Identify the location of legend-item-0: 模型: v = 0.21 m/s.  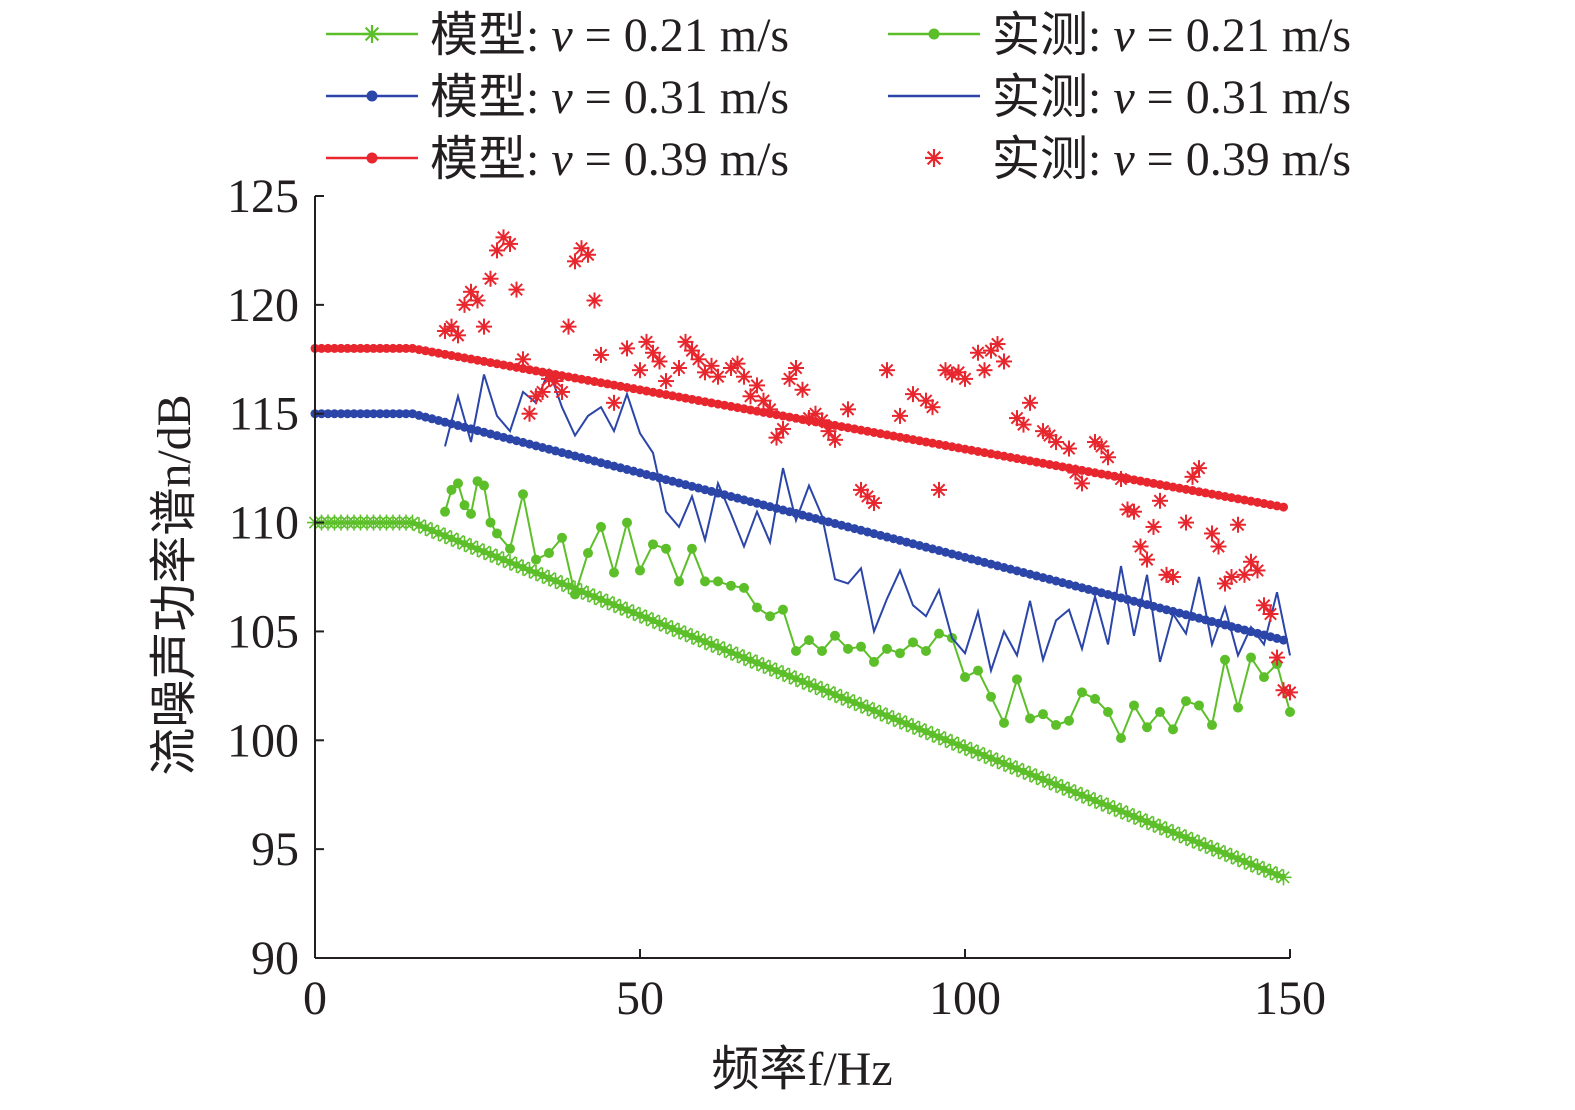
(557, 35).